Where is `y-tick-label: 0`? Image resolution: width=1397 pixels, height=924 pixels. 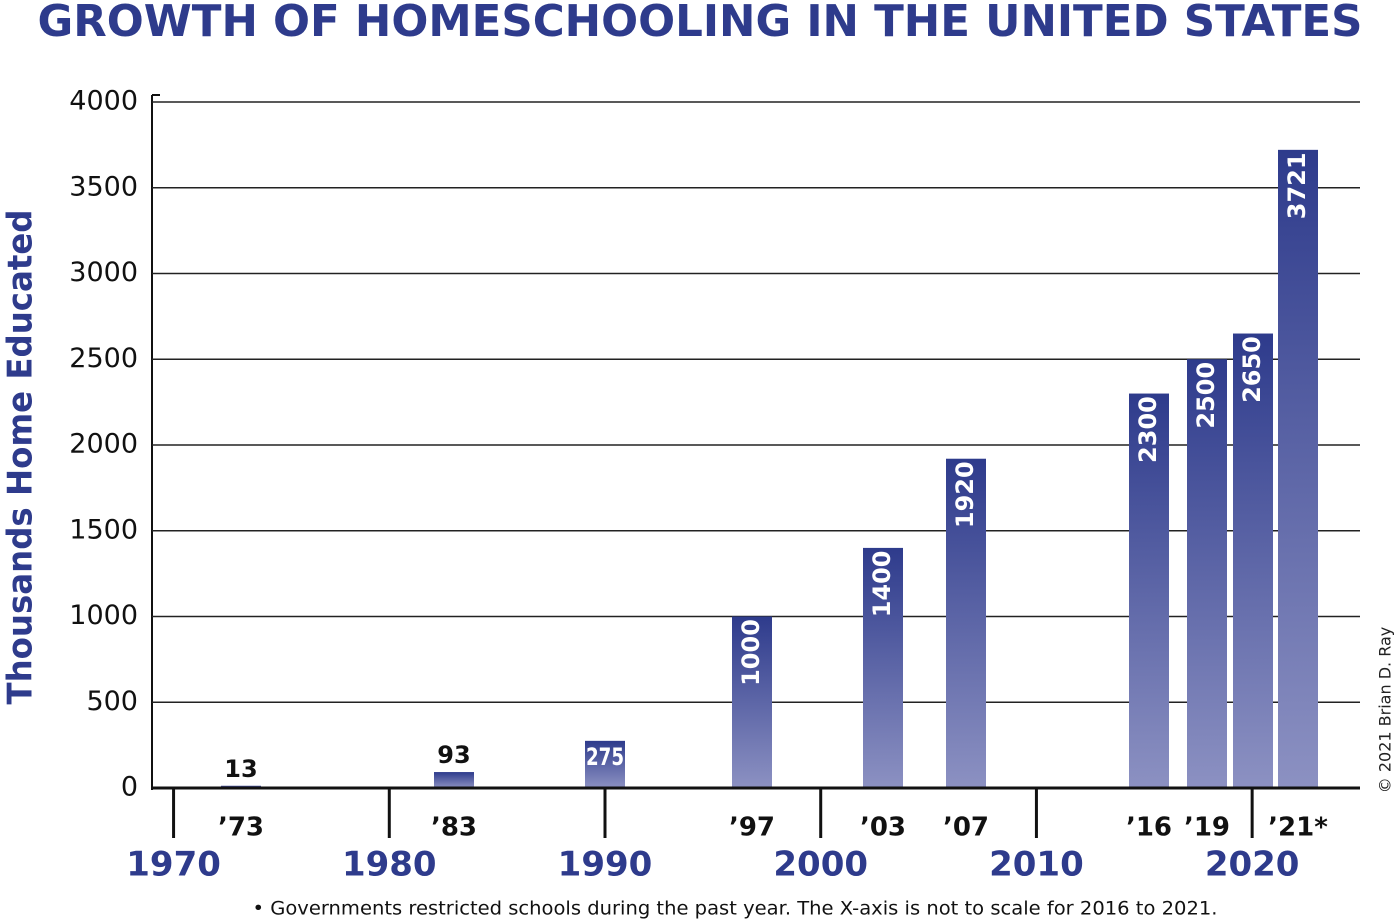
y-tick-label: 0 is located at coordinates (129, 787).